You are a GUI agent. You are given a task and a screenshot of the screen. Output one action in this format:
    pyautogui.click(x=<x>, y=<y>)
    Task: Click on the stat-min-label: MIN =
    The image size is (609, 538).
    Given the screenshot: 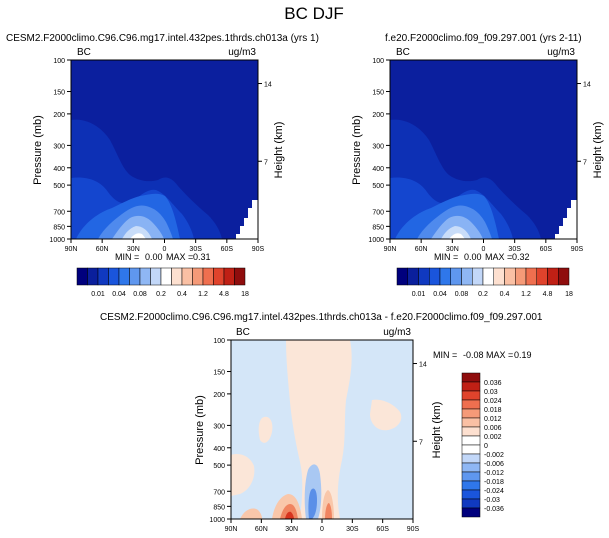 What is the action you would take?
    pyautogui.click(x=127, y=257)
    